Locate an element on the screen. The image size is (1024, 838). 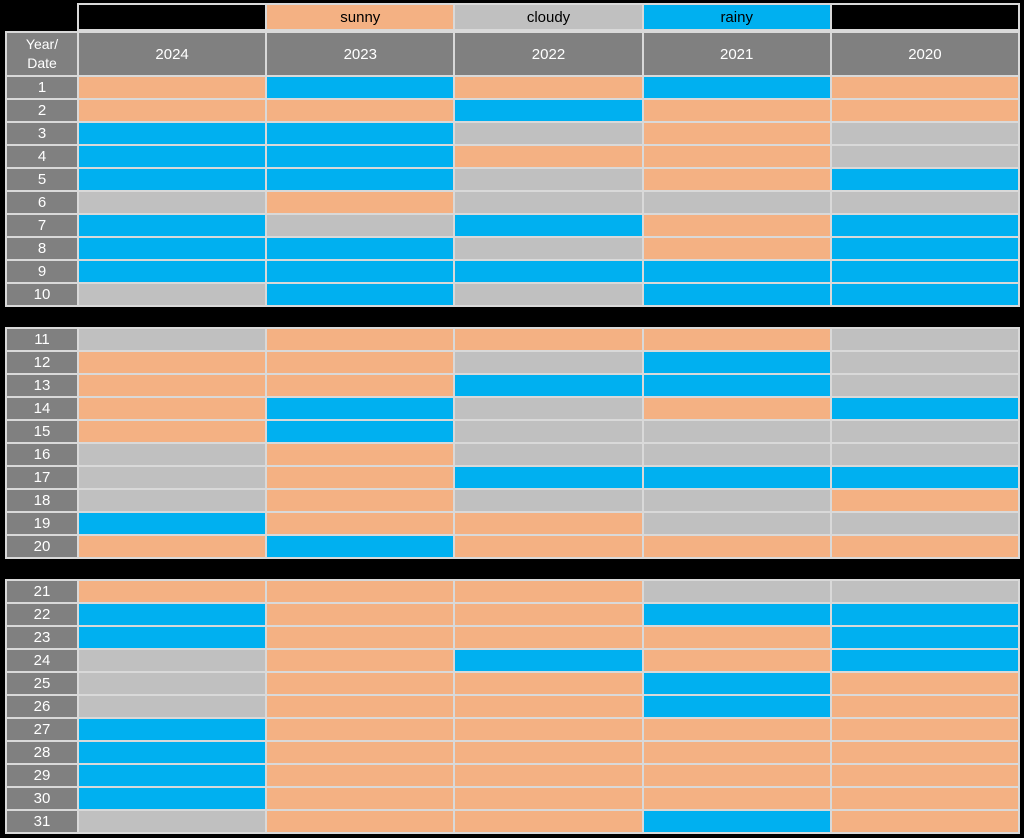
date-cell-18: 18 is located at coordinates (42, 500).